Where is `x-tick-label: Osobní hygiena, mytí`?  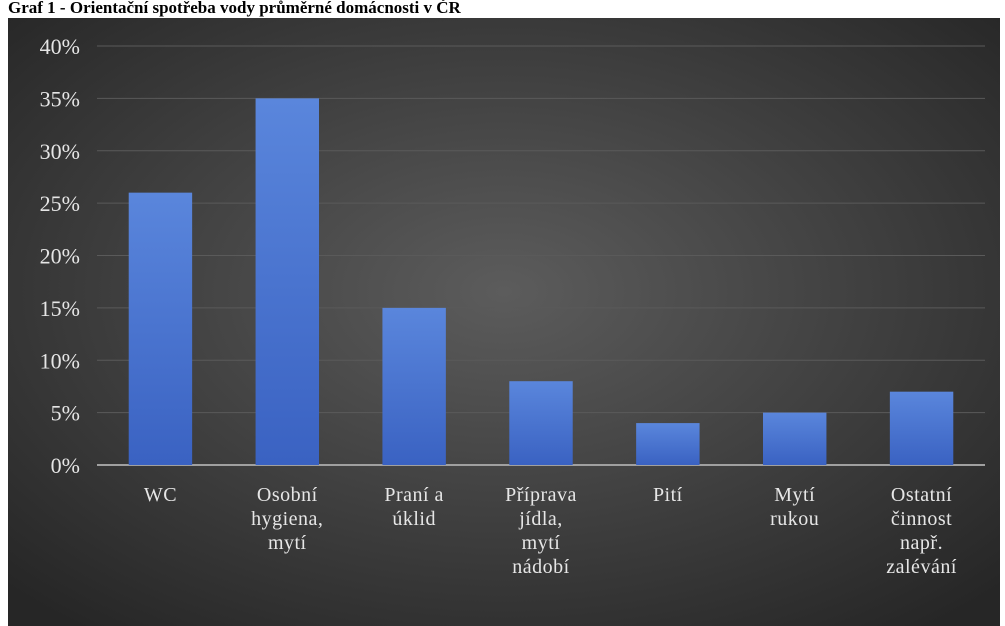 x-tick-label: Osobní hygiena, mytí is located at coordinates (287, 519).